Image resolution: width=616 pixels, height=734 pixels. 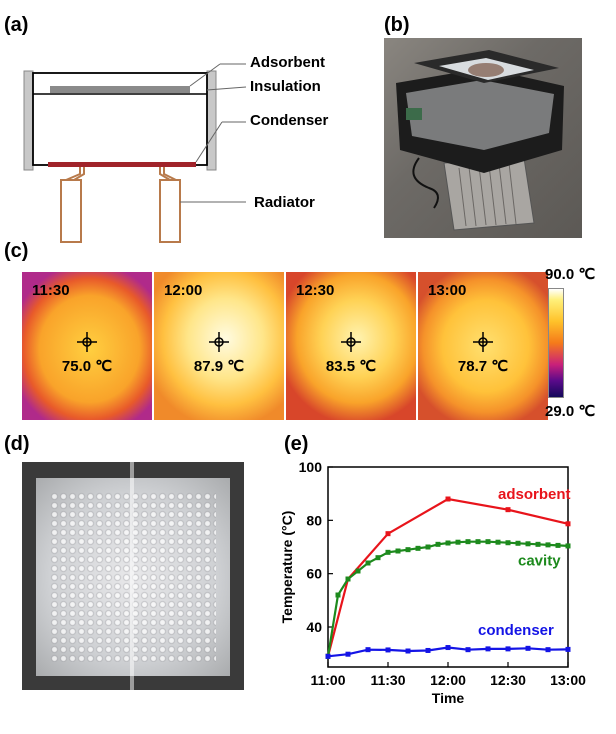 What do you see at coordinates (135, 153) in the screenshot?
I see `device-schematic` at bounding box center [135, 153].